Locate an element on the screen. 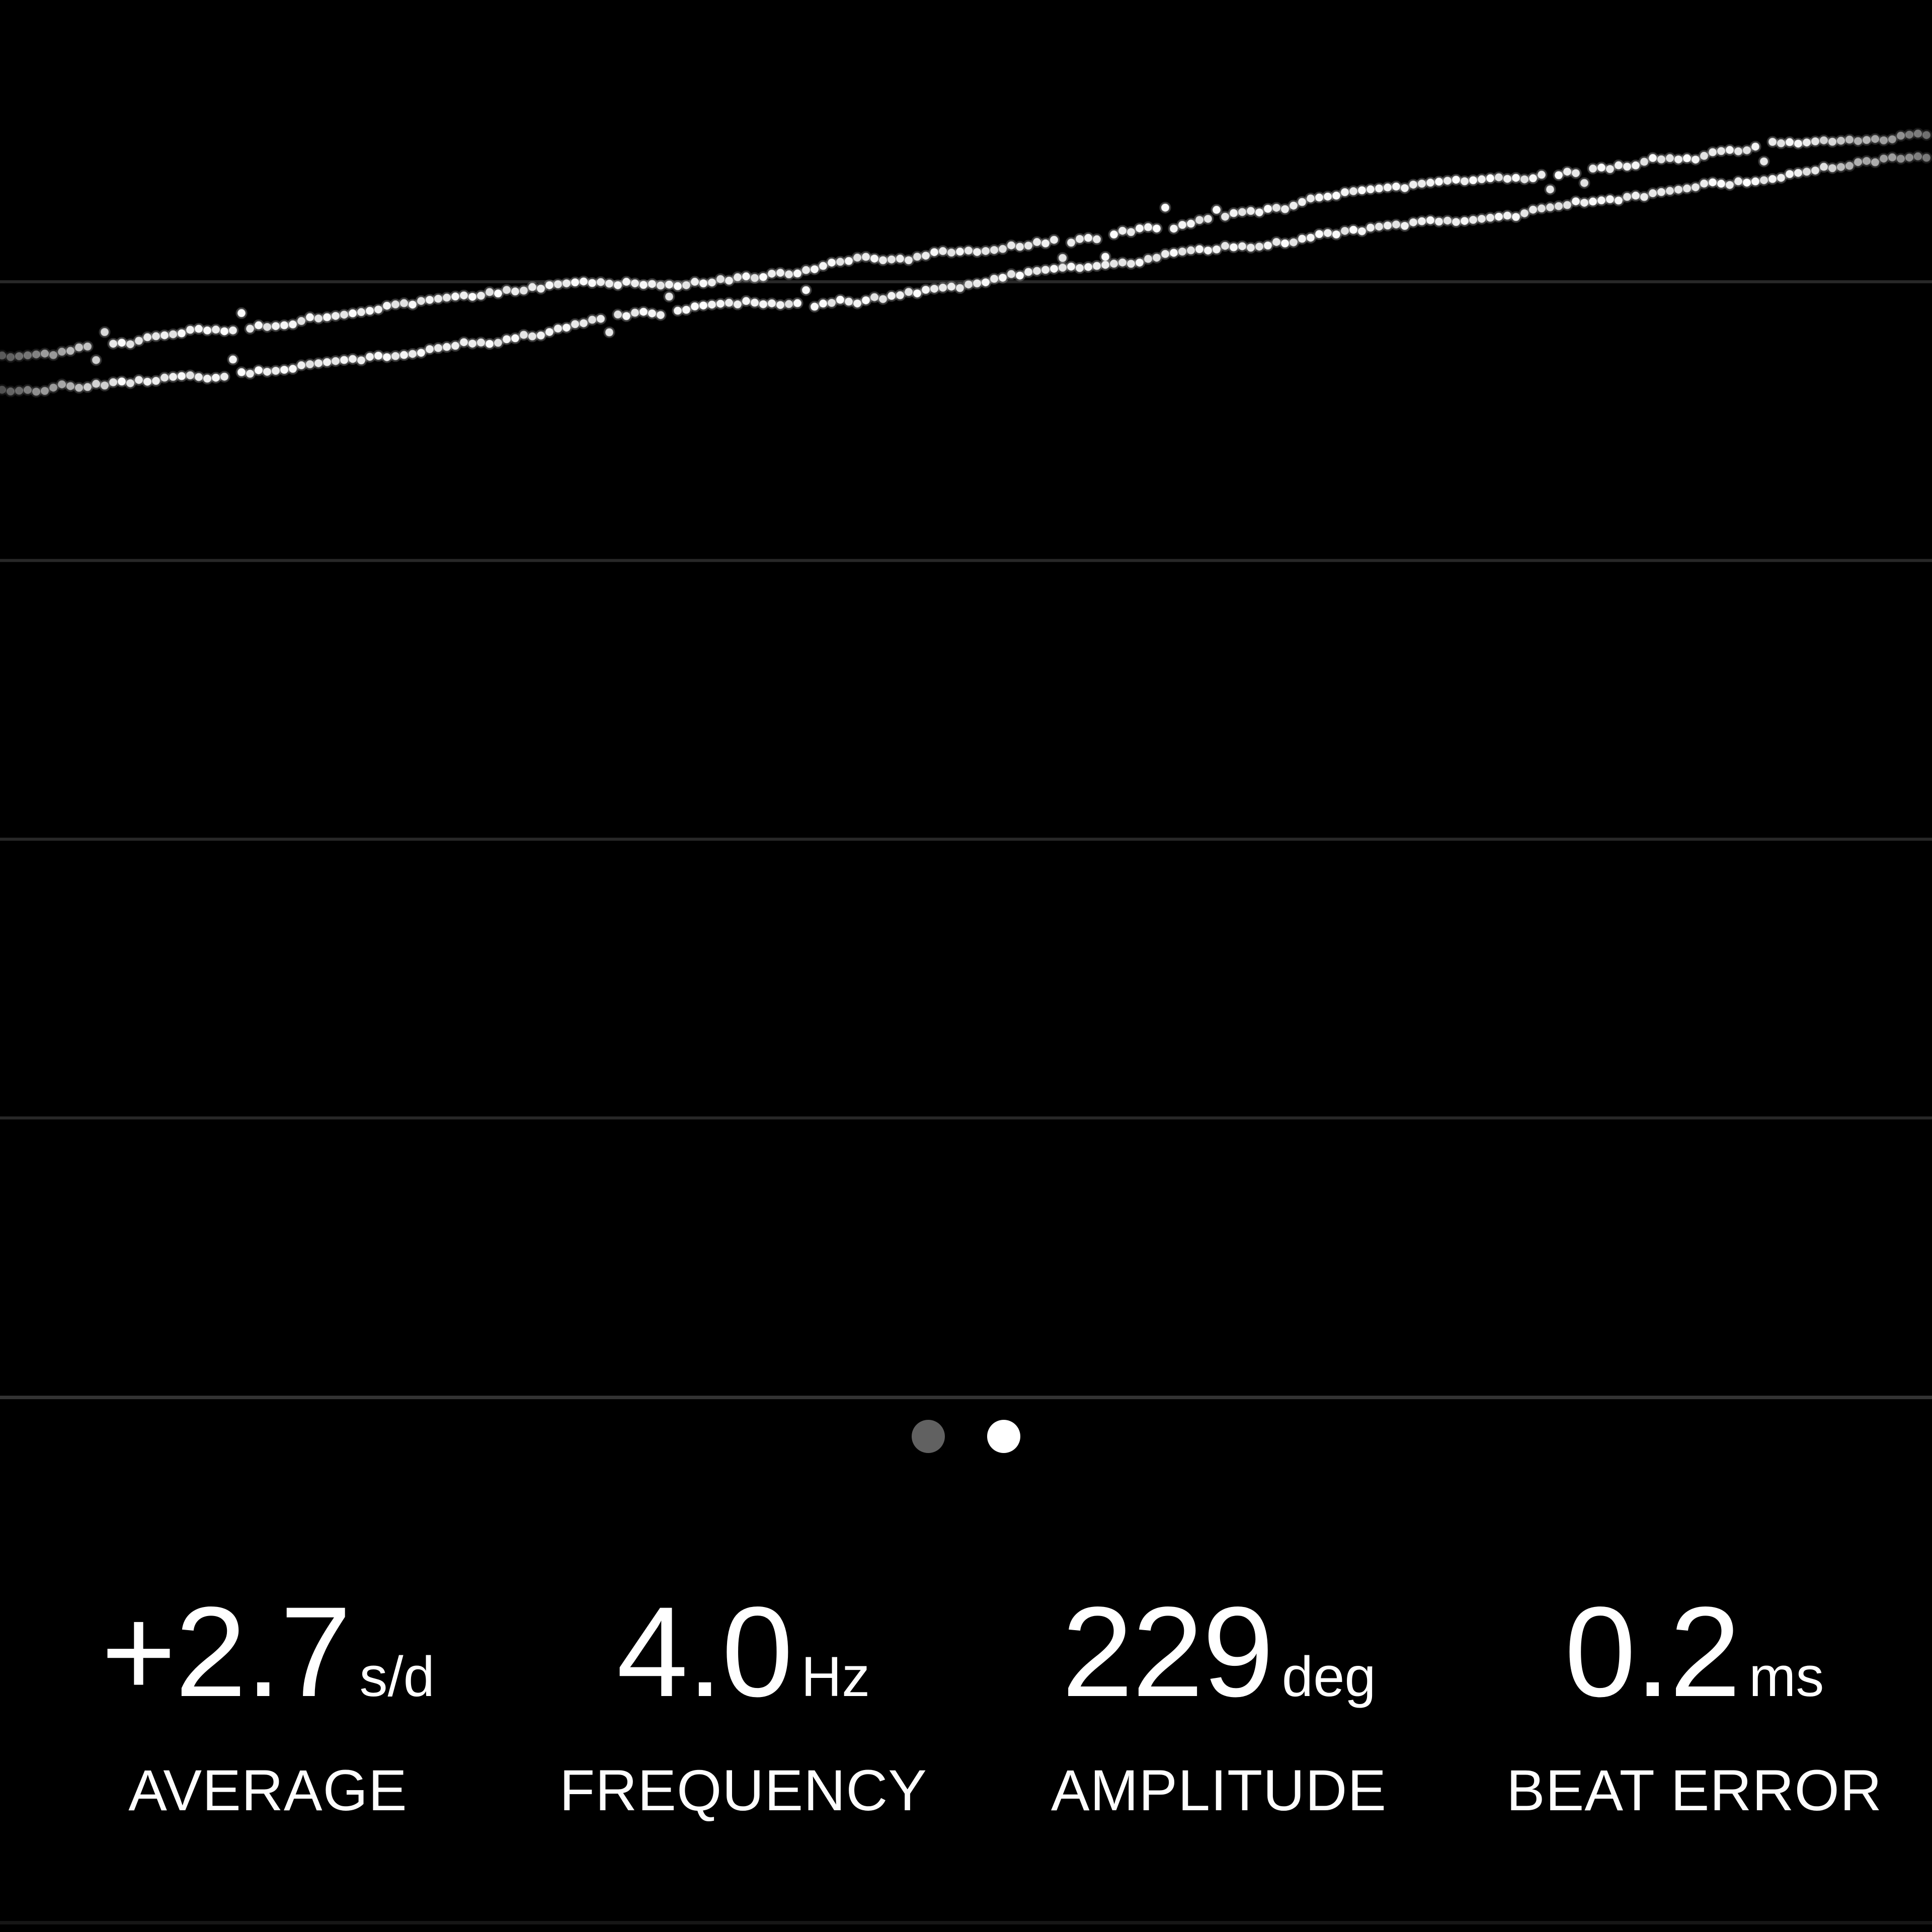 Image resolution: width=1932 pixels, height=1932 pixels. page-indicator is located at coordinates (966, 1437).